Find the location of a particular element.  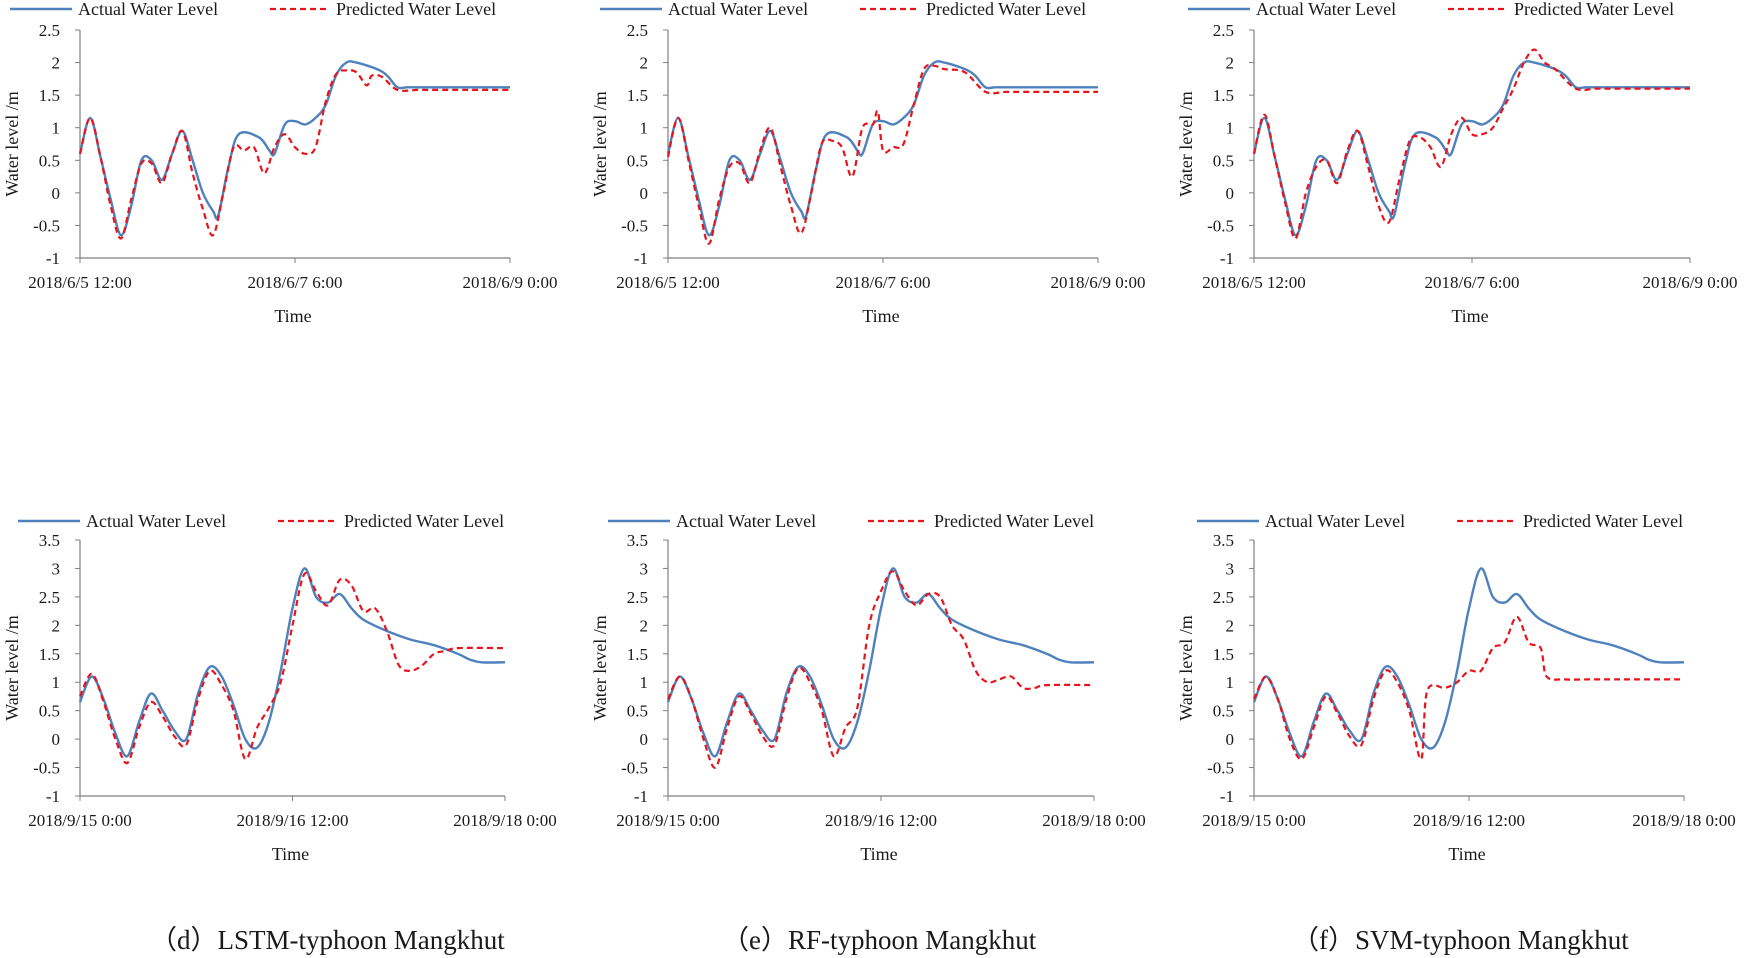

caption-3: （f）SVM-typhoon Mangkhut is located at coordinates (1460, 940).